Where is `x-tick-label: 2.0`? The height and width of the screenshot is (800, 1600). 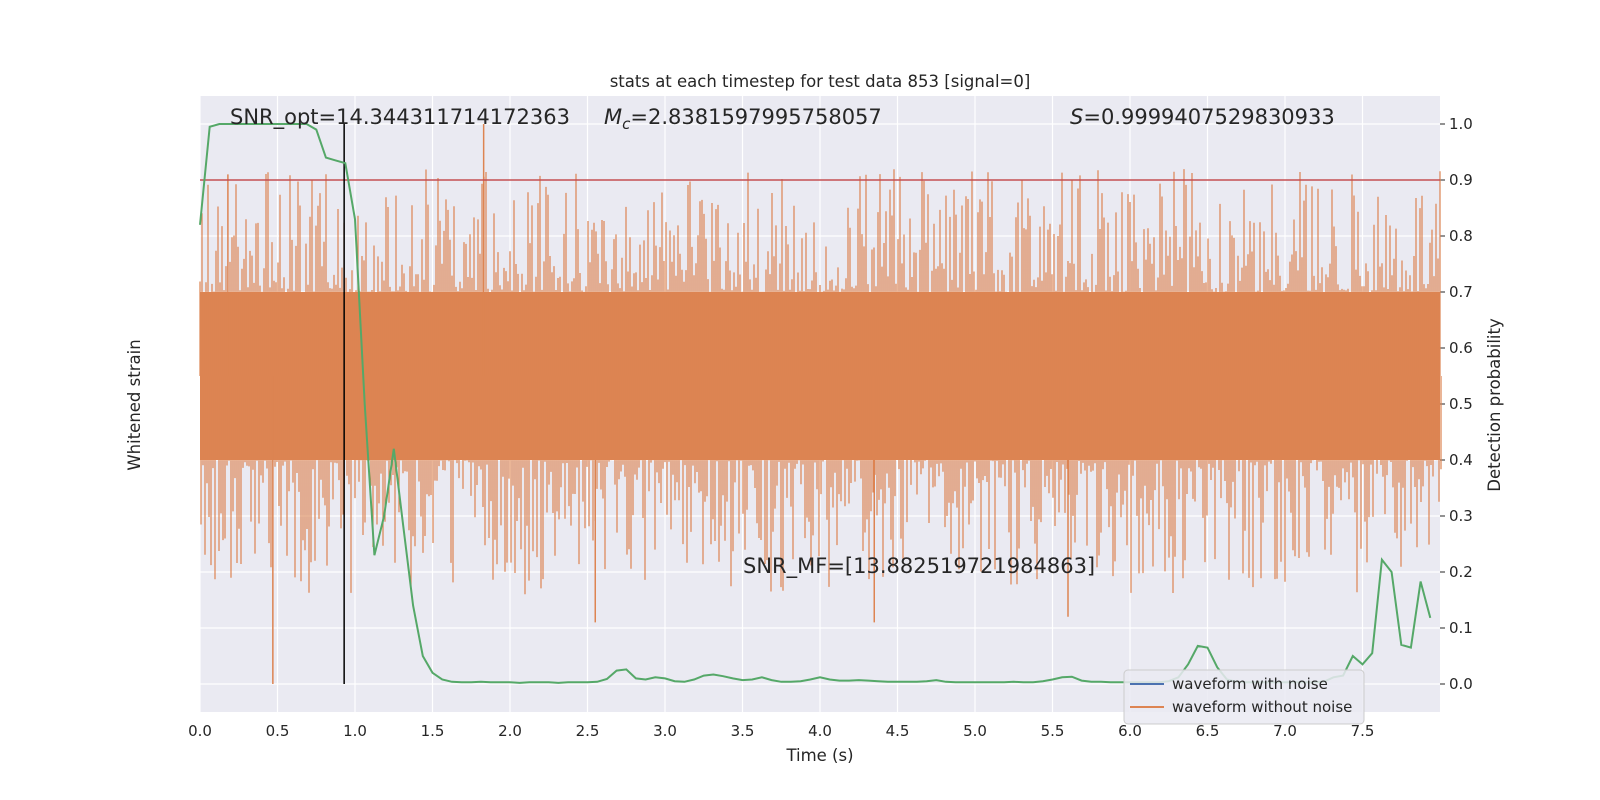 x-tick-label: 2.0 is located at coordinates (510, 731).